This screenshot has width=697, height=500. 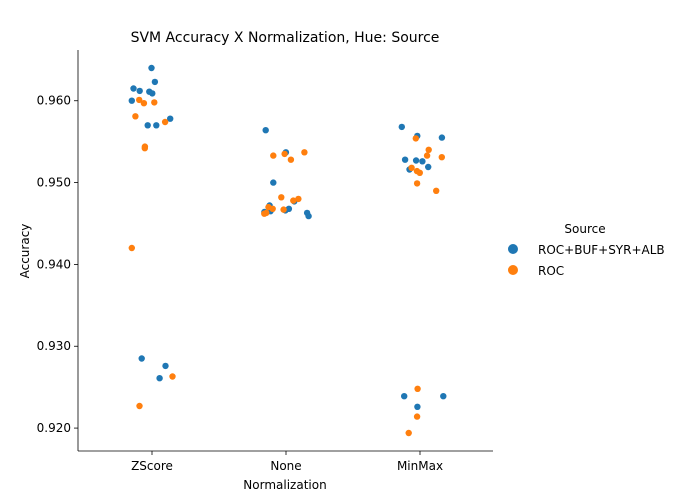 I want to click on y-axis-title: Accuracy, so click(x=25, y=251).